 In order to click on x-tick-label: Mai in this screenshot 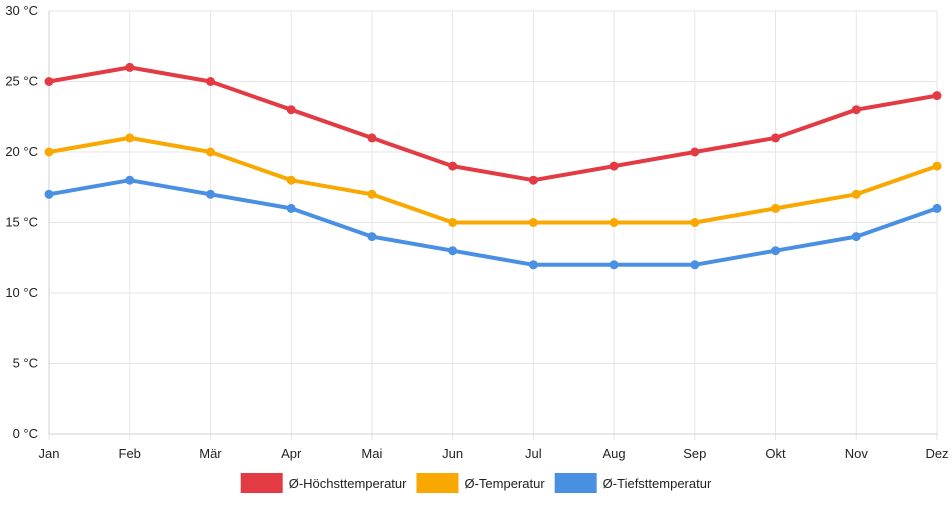, I will do `click(371, 453)`.